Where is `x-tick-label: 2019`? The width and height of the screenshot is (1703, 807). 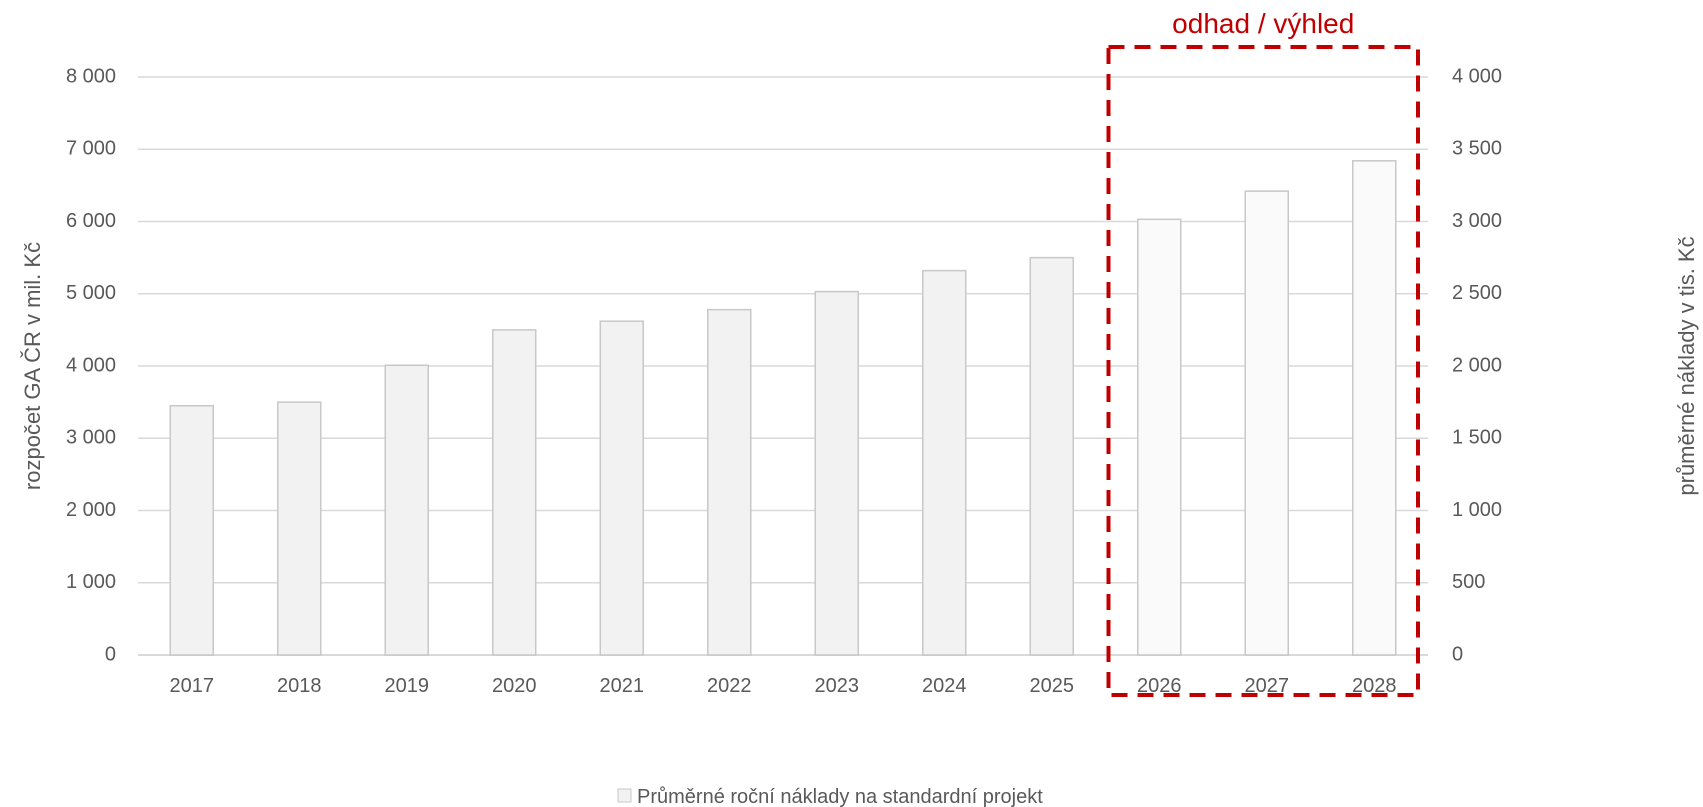 x-tick-label: 2019 is located at coordinates (407, 686).